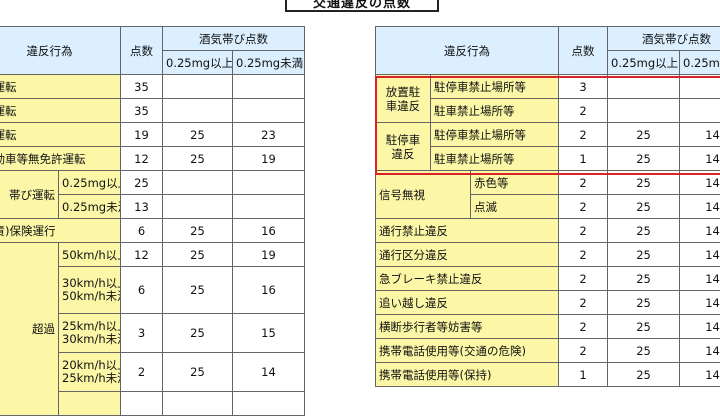  What do you see at coordinates (142, 404) in the screenshot?
I see `points-cell` at bounding box center [142, 404].